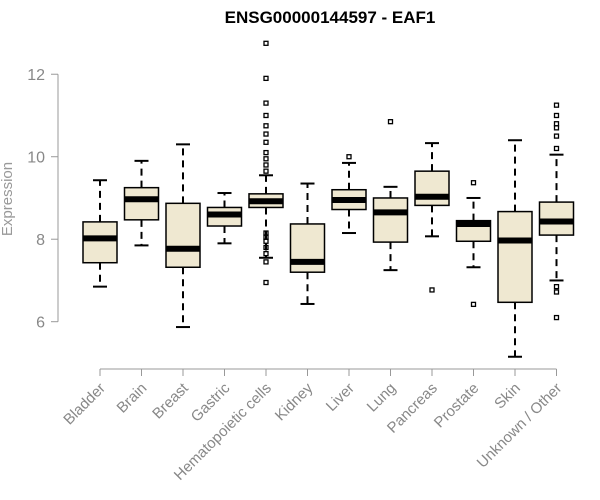 This screenshot has height=500, width=600. I want to click on y-tick-label: 8, so click(40, 240).